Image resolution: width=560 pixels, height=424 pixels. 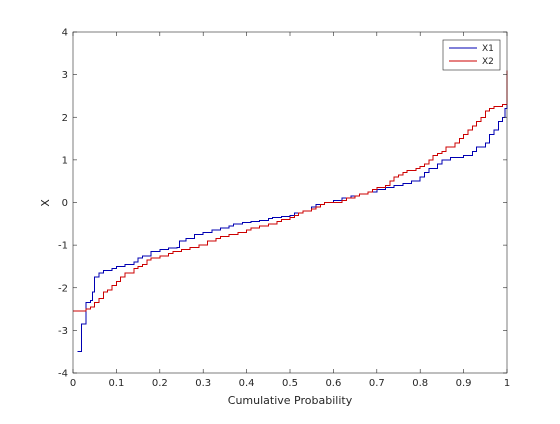 What do you see at coordinates (290, 383) in the screenshot?
I see `x-tick-label: 0.5` at bounding box center [290, 383].